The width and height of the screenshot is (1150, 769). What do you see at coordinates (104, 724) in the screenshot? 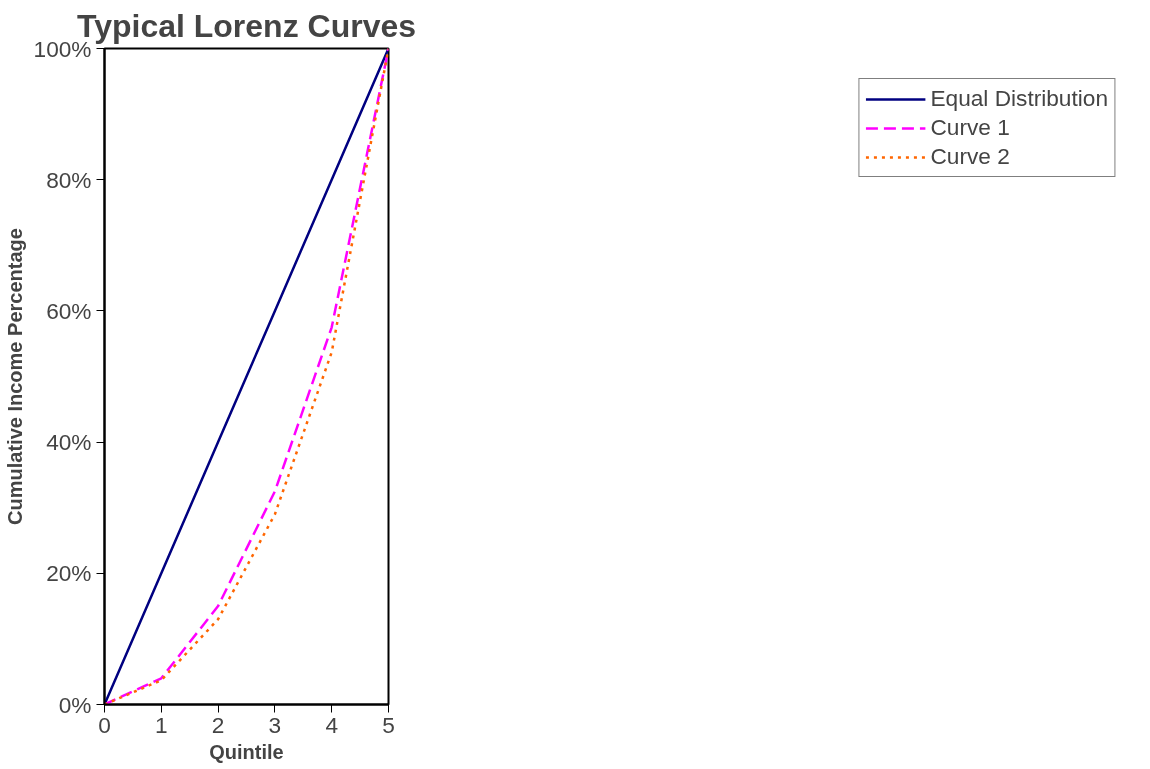
I see `x-tick-label: 0` at bounding box center [104, 724].